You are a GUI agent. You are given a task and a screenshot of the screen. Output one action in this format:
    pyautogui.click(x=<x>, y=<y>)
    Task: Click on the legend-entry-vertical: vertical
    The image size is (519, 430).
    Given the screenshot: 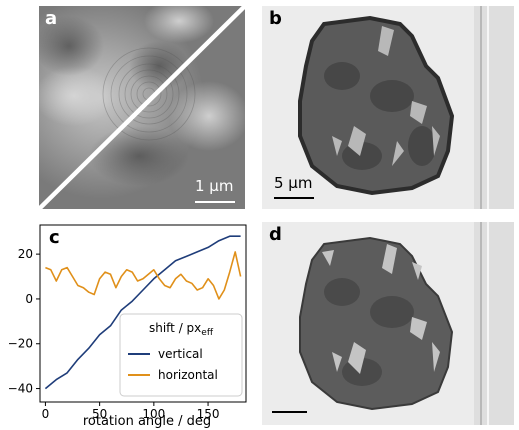 What is the action you would take?
    pyautogui.click(x=180, y=354)
    